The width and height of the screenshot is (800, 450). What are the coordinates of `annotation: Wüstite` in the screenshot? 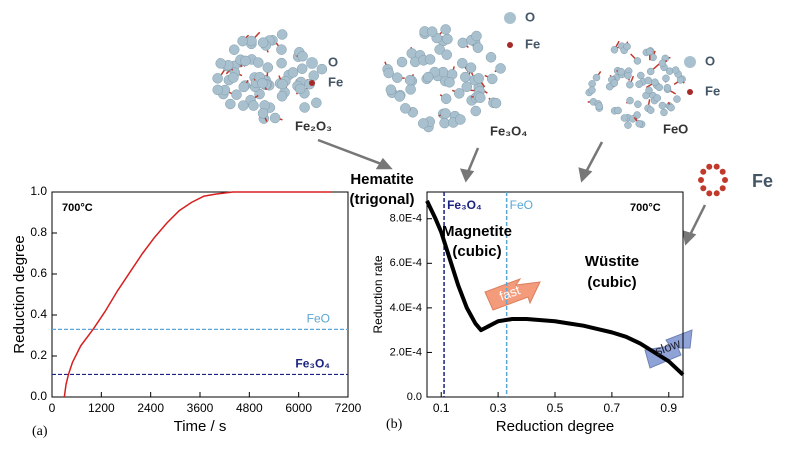 It's located at (612, 261).